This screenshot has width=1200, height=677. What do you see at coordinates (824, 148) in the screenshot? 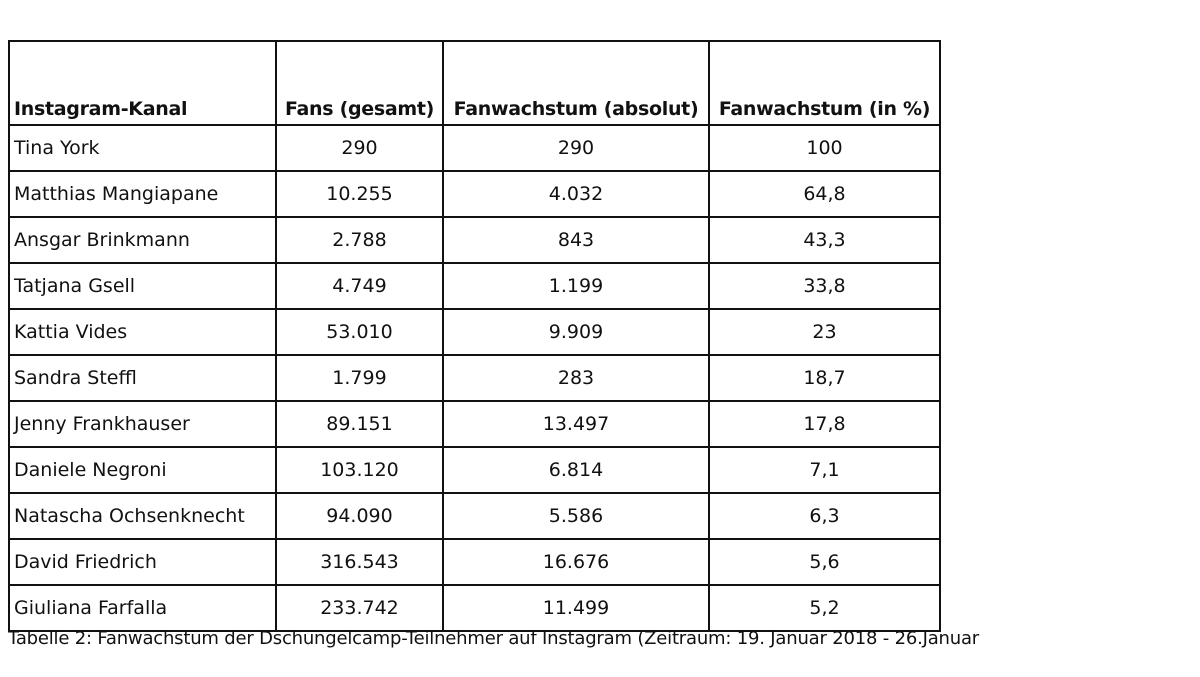
I see `cell-growth-percent: 100` at bounding box center [824, 148].